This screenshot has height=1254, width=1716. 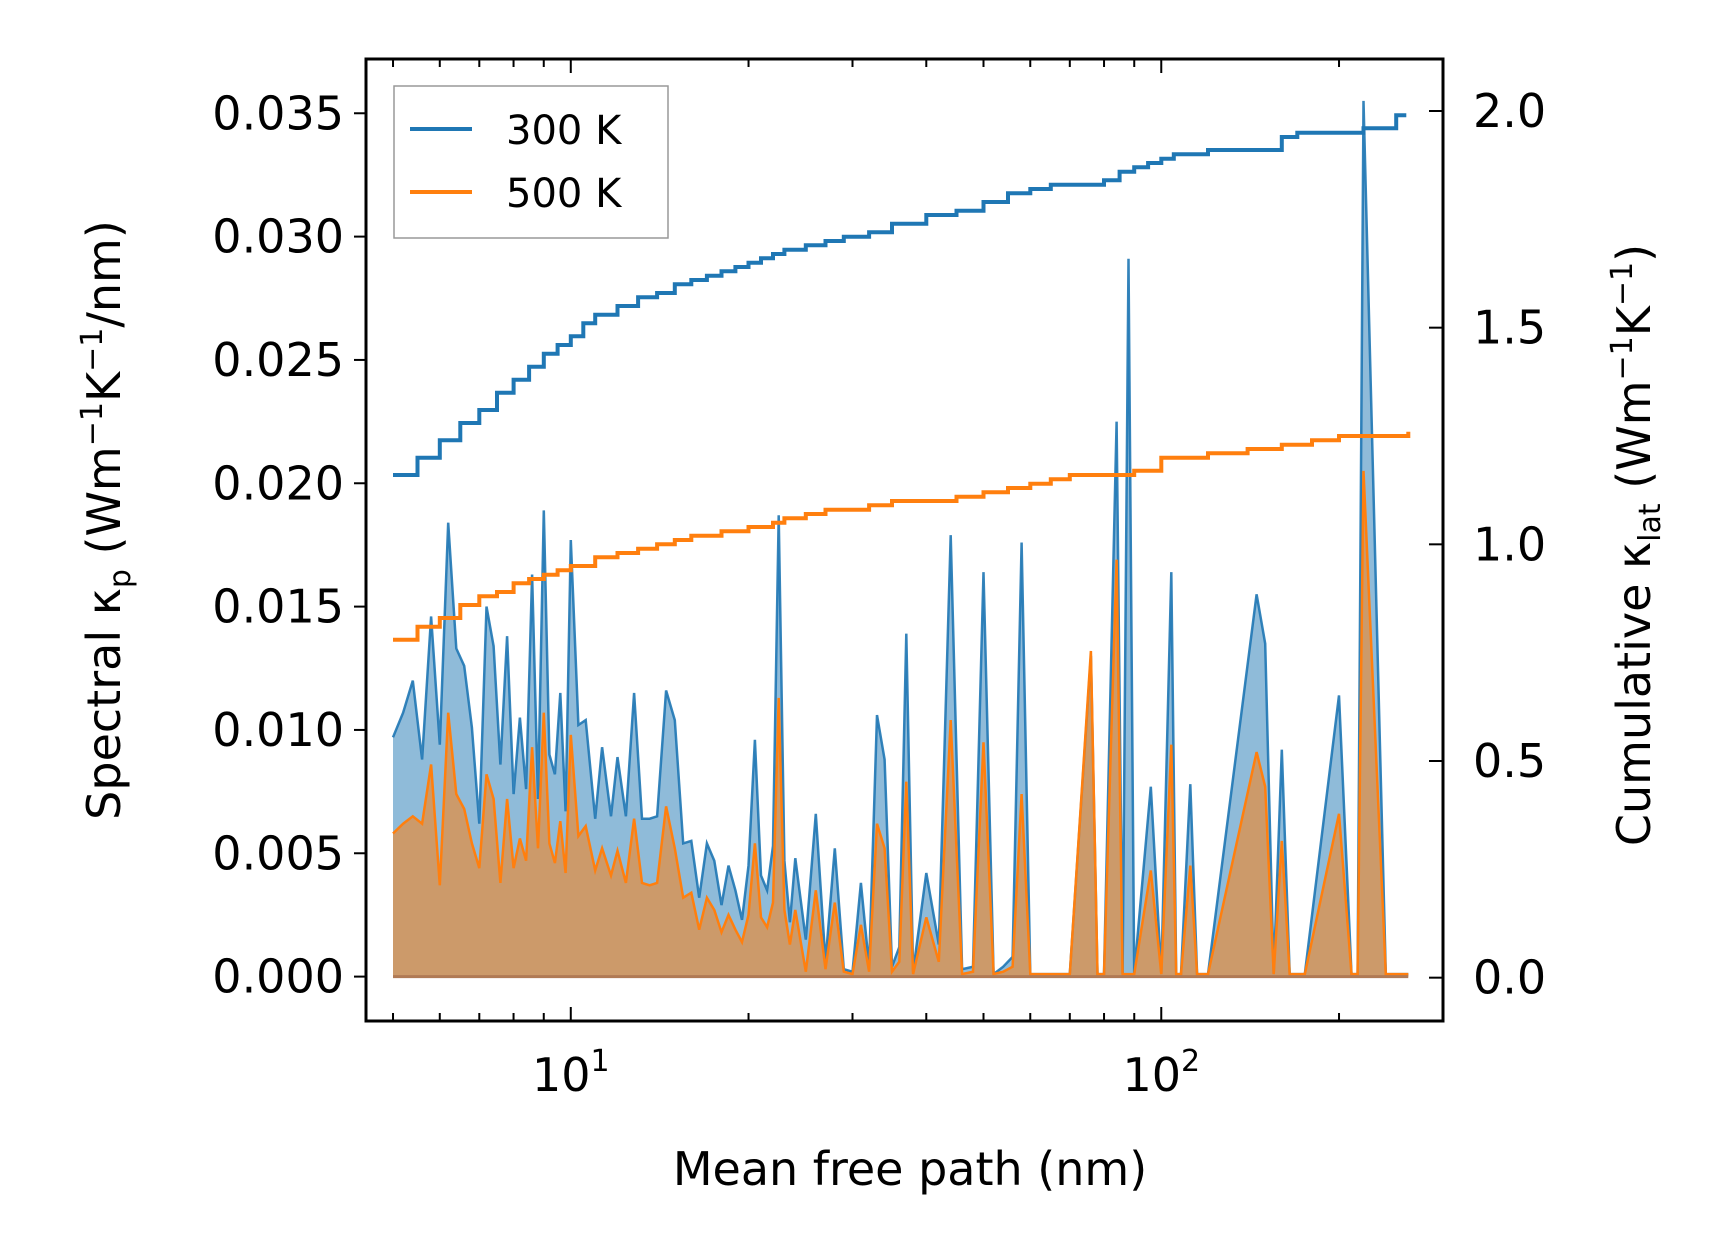 I want to click on y-right-tick-label: 1.0, so click(x=1509, y=544).